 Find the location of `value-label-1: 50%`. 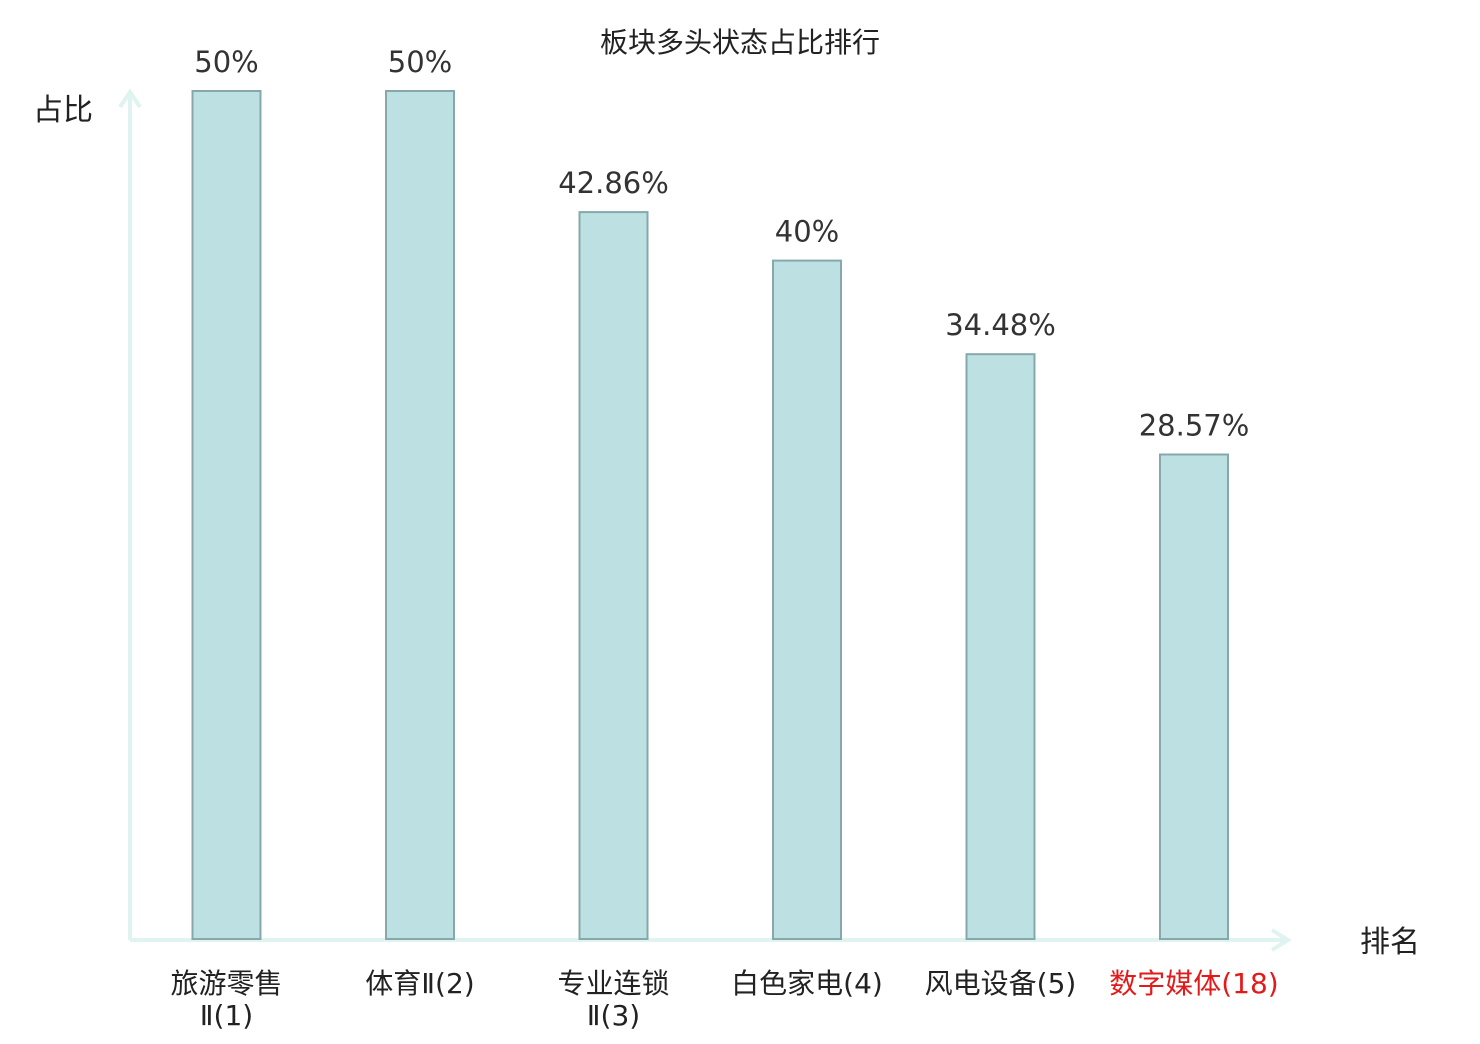

value-label-1: 50% is located at coordinates (226, 62).